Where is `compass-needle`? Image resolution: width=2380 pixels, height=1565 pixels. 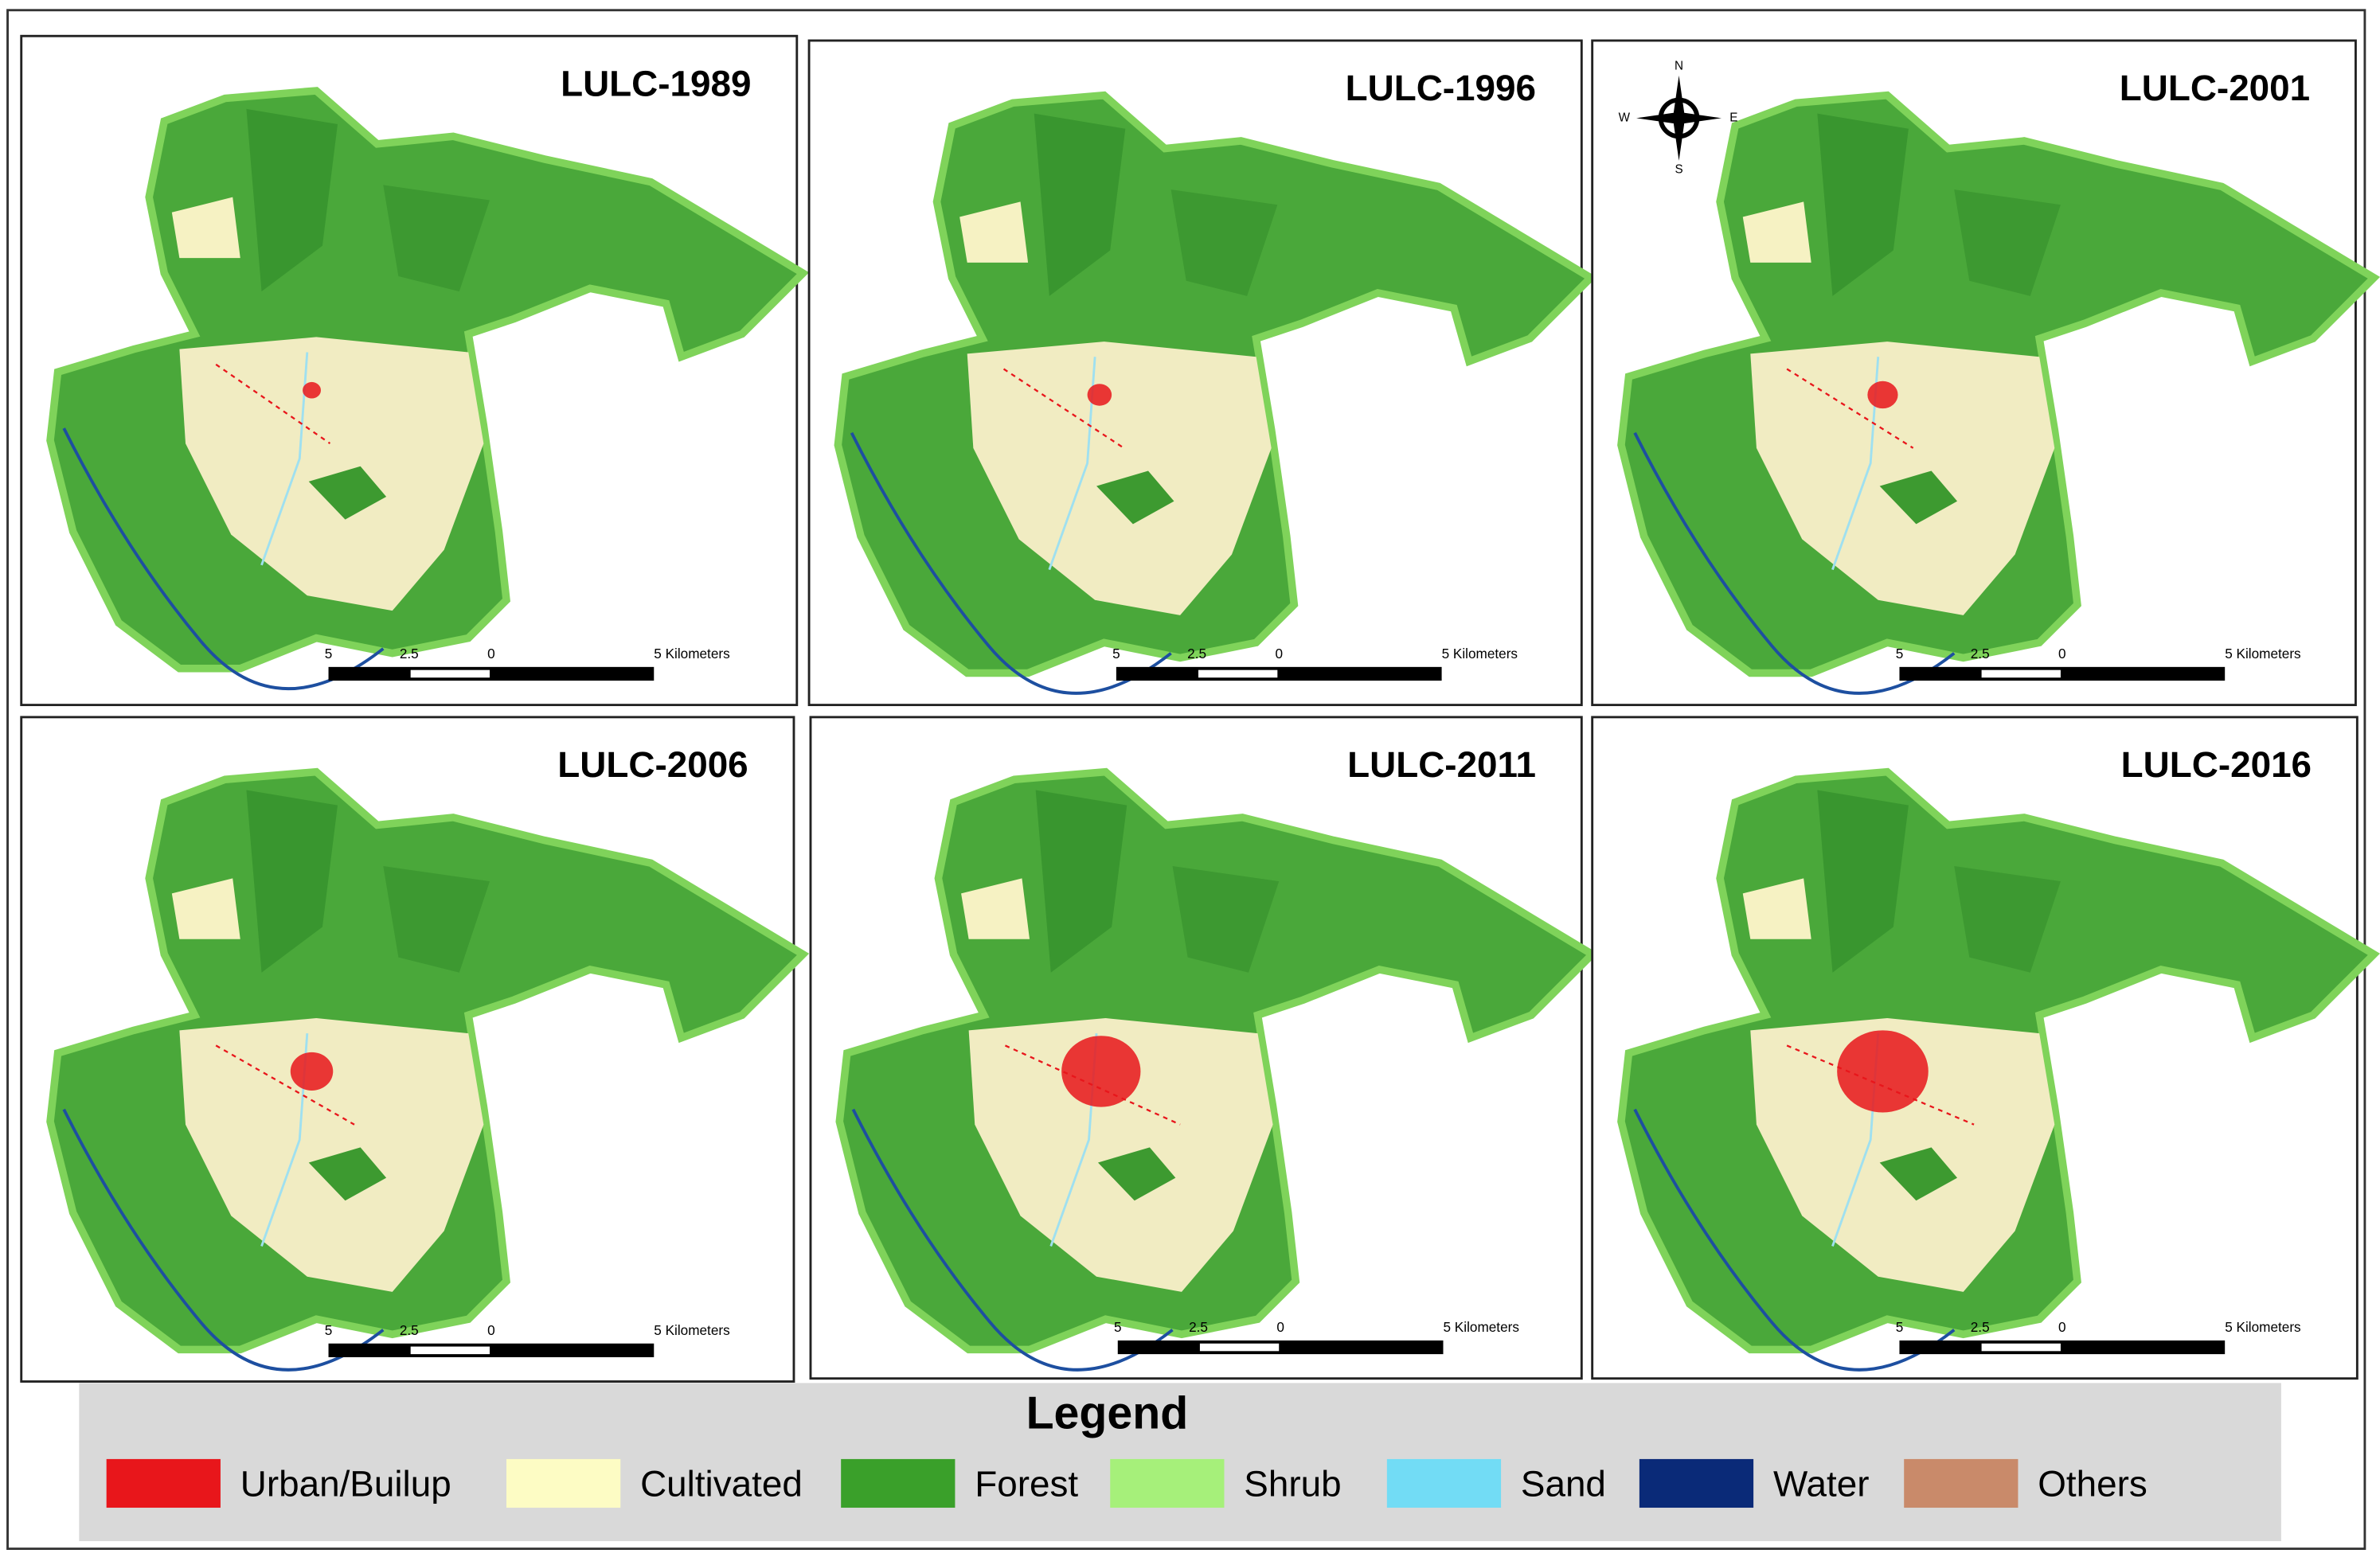 compass-needle is located at coordinates (1679, 118).